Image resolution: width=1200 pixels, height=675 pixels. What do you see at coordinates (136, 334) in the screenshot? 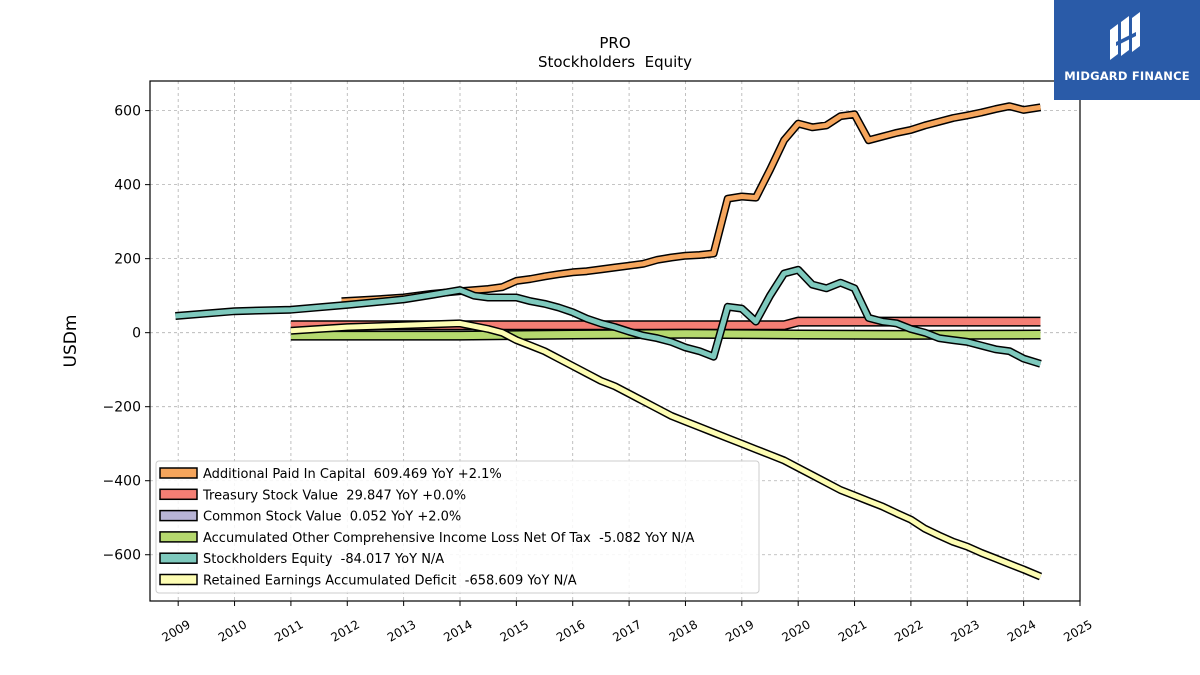
I see `y-tick-label: 0` at bounding box center [136, 334].